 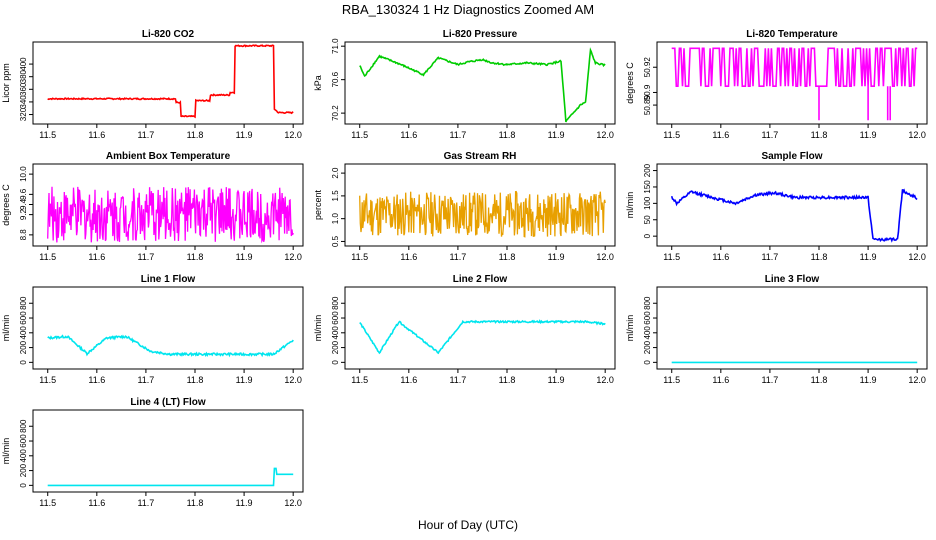 What do you see at coordinates (23, 102) in the screenshot?
I see `y-tick-label: 340` at bounding box center [23, 102].